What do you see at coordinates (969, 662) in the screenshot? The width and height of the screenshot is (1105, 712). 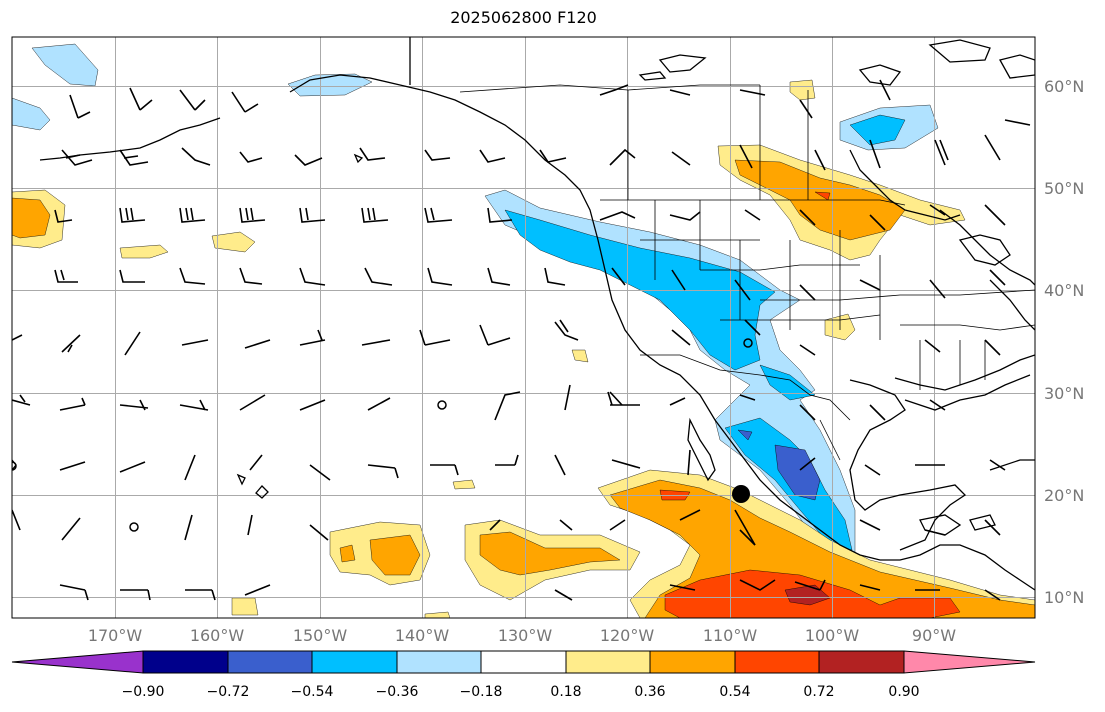 I see `colorbar-extend-max` at bounding box center [969, 662].